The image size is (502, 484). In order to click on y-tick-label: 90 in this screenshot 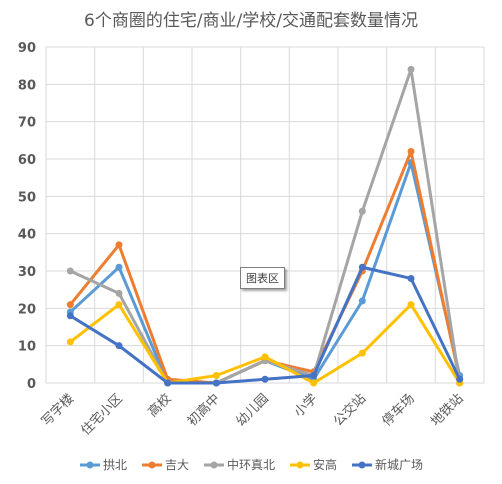, I will do `click(27, 48)`.